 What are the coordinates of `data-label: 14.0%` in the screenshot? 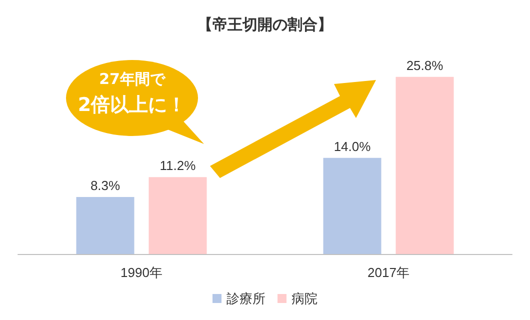 It's located at (353, 146).